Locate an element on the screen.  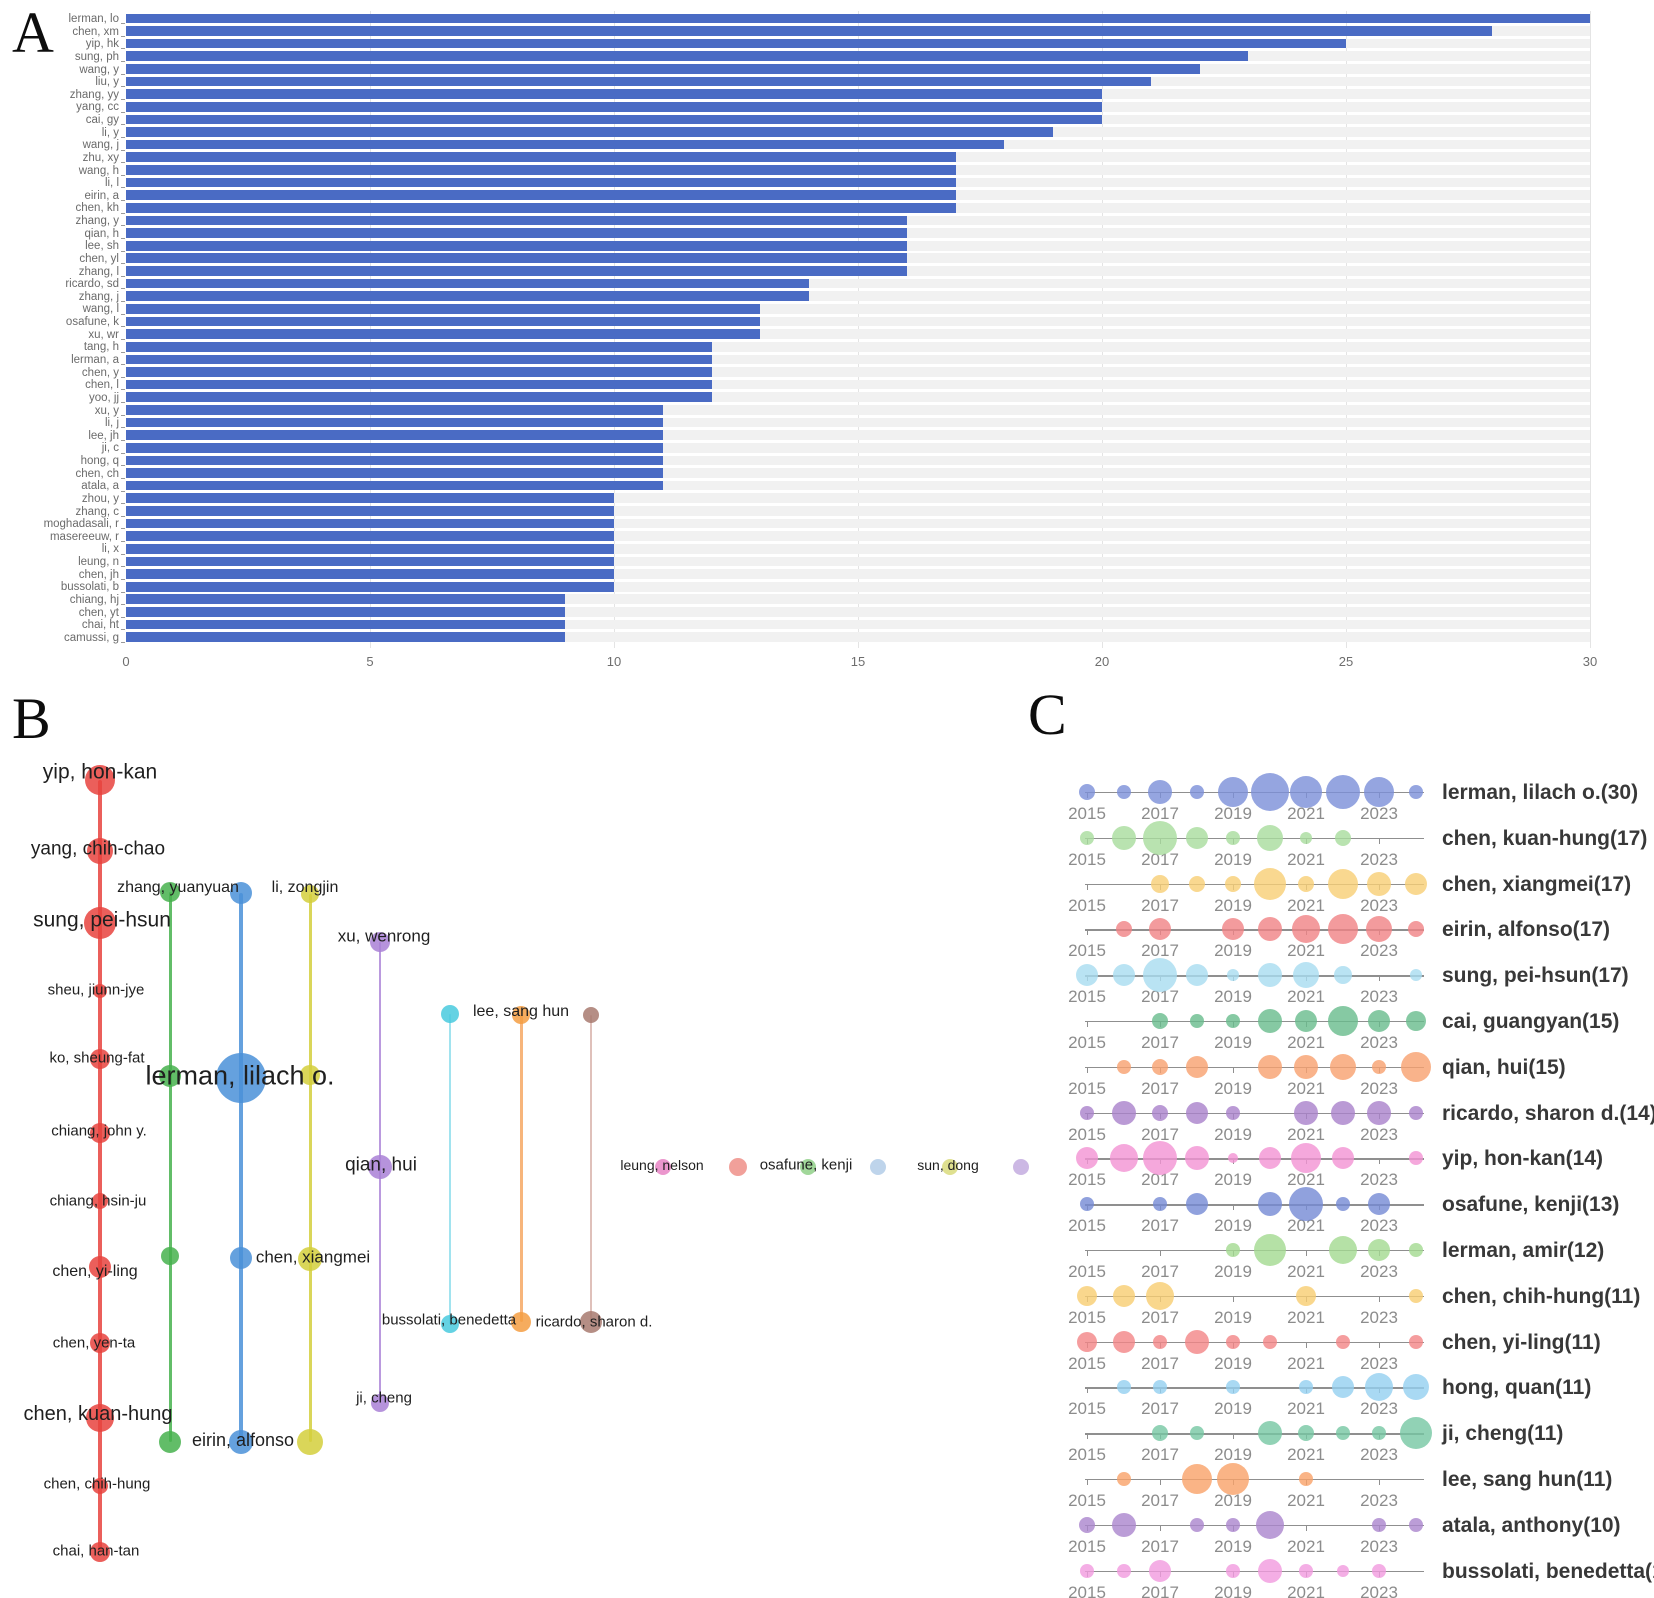
y-axis-label: chen, kh is located at coordinates (97, 208).